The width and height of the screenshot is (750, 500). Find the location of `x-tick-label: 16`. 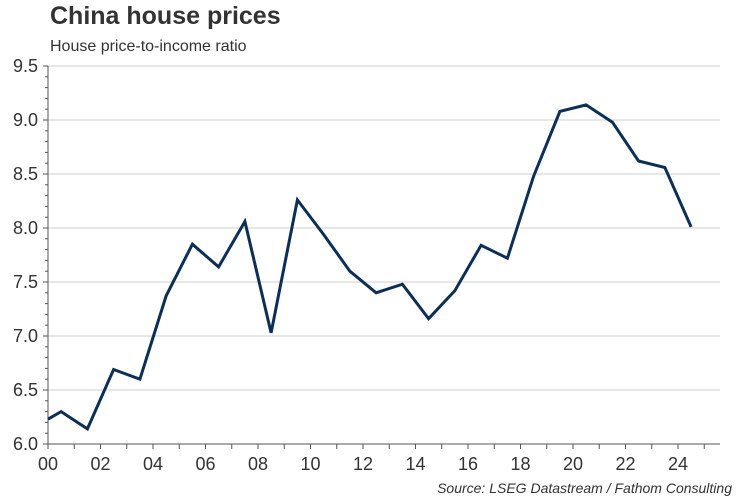

x-tick-label: 16 is located at coordinates (468, 464).